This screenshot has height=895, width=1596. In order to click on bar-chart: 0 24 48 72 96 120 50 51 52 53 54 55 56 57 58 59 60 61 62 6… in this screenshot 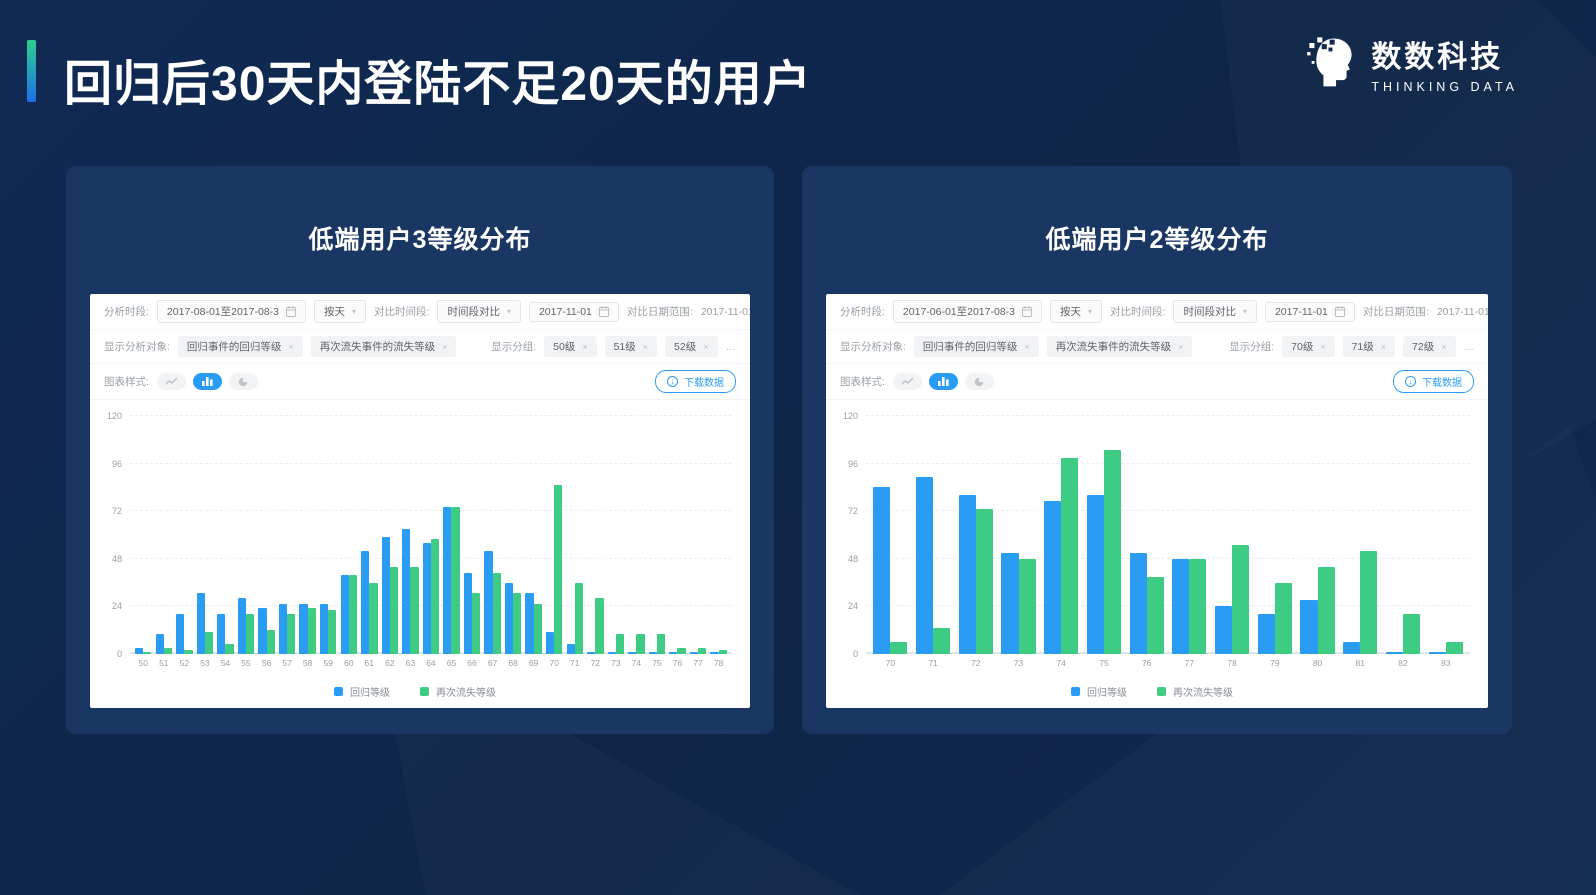, I will do `click(420, 549)`.